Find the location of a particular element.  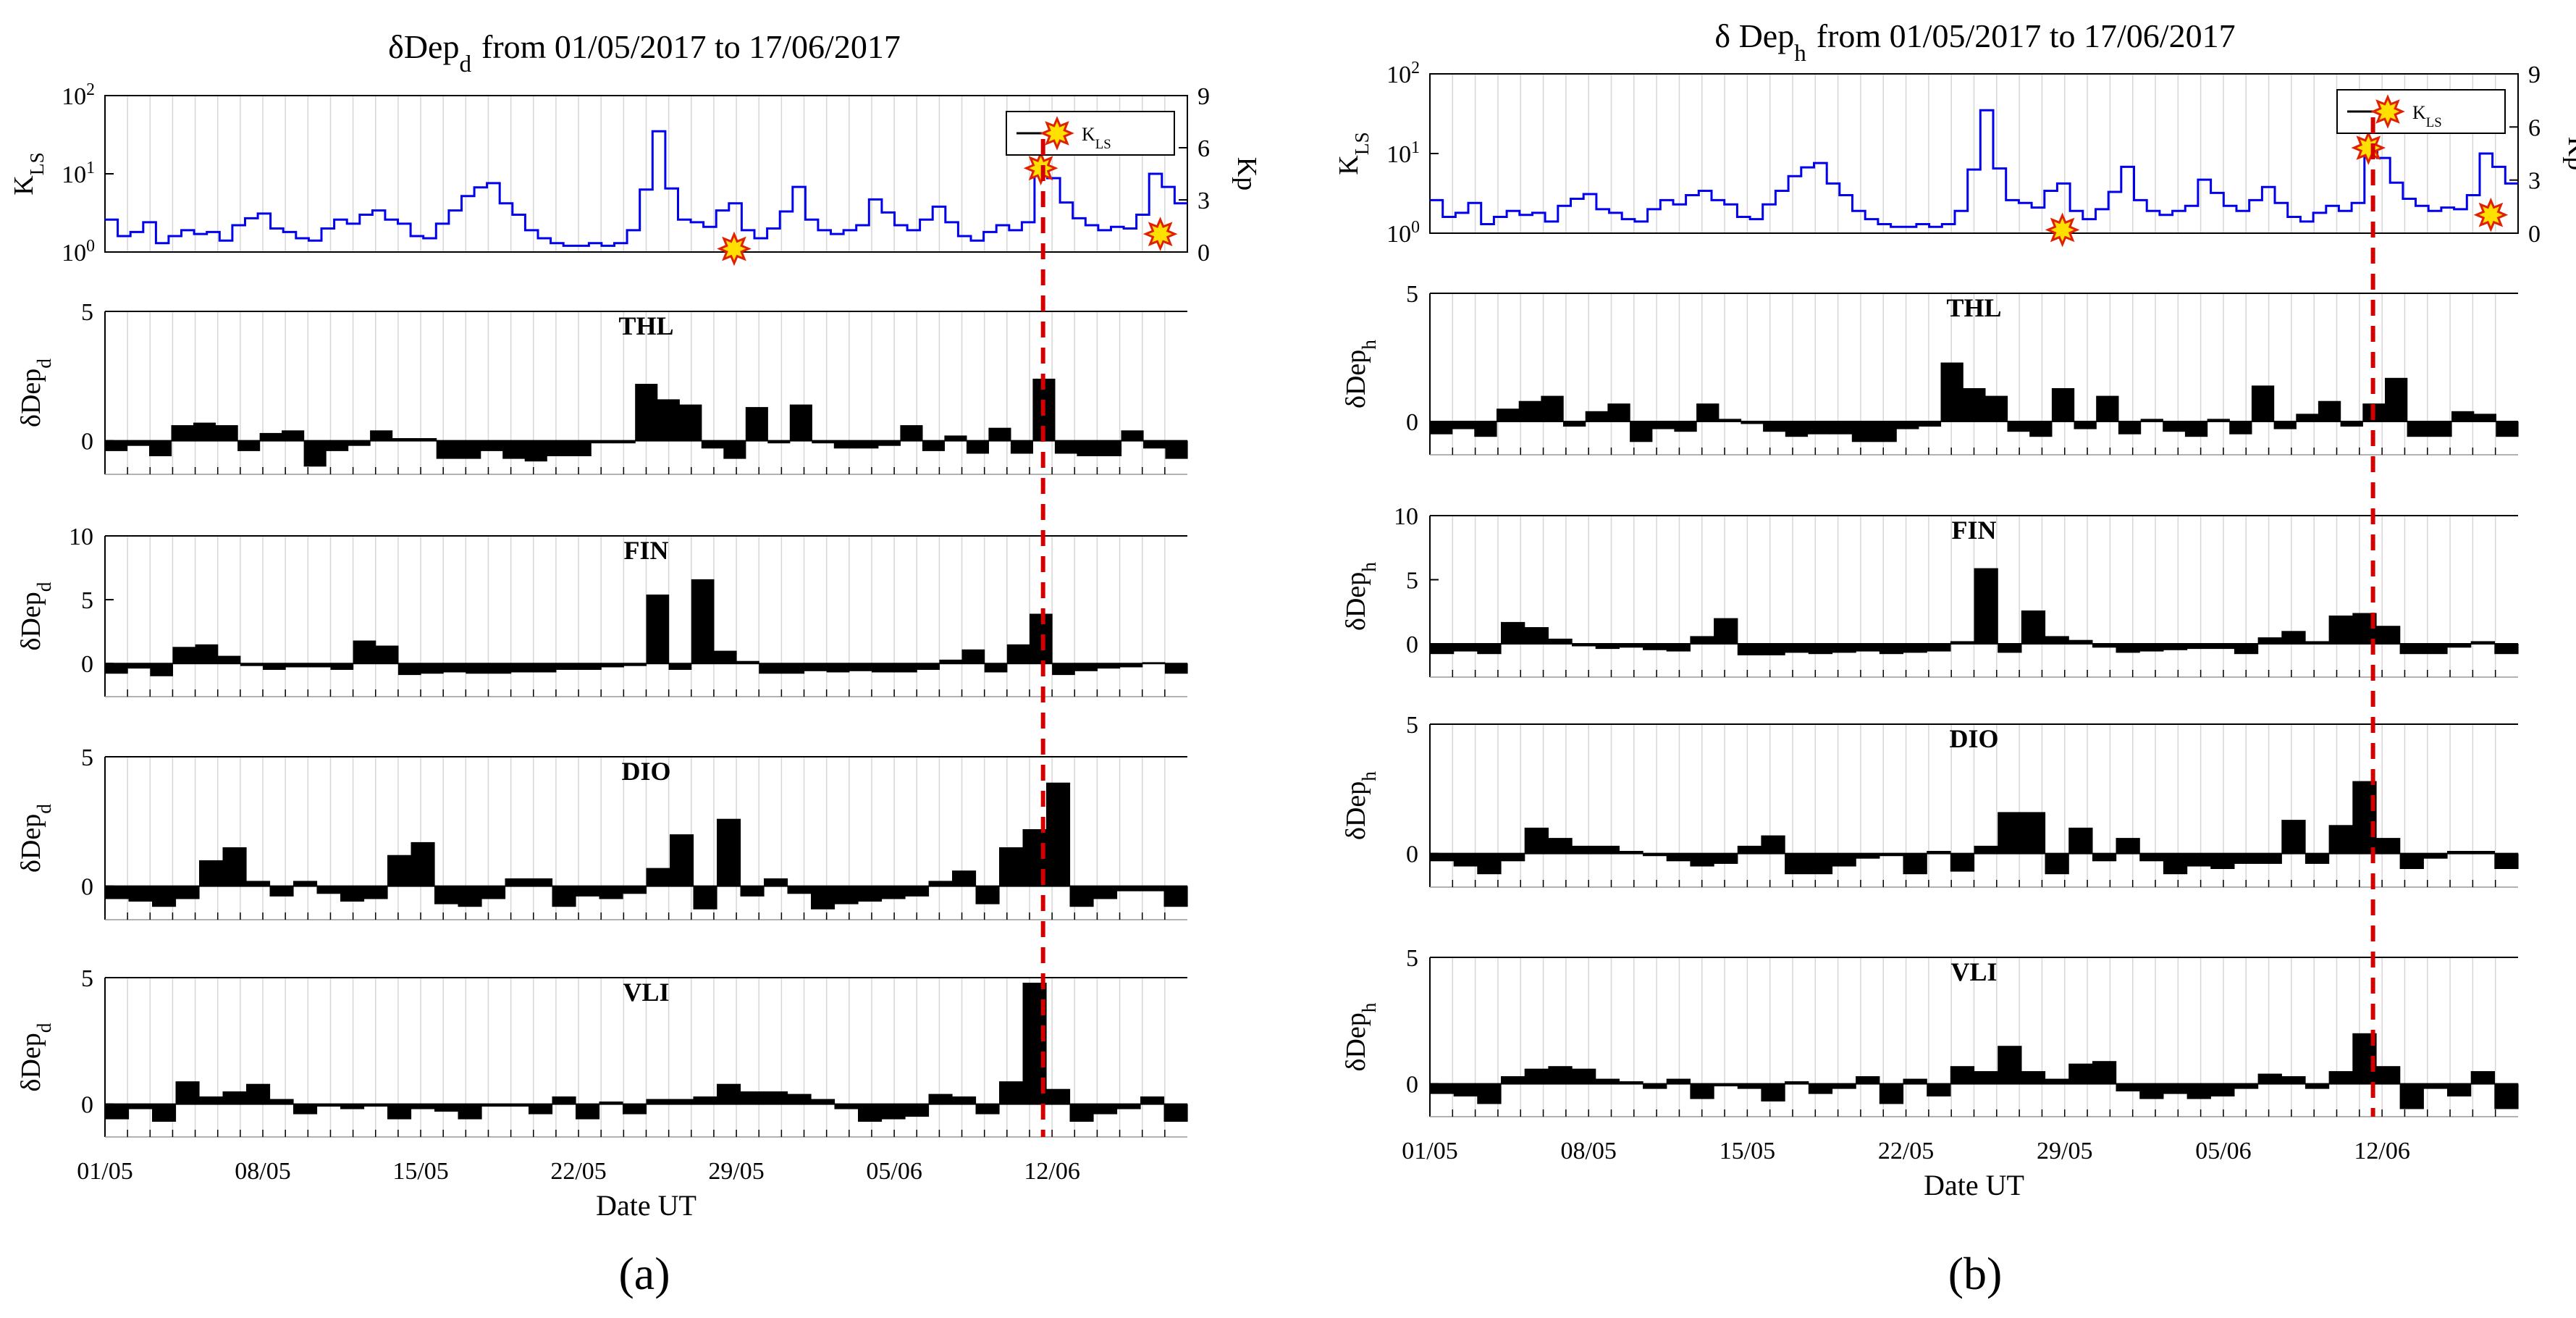

kls-legend-label-main: K is located at coordinates (1088, 134).